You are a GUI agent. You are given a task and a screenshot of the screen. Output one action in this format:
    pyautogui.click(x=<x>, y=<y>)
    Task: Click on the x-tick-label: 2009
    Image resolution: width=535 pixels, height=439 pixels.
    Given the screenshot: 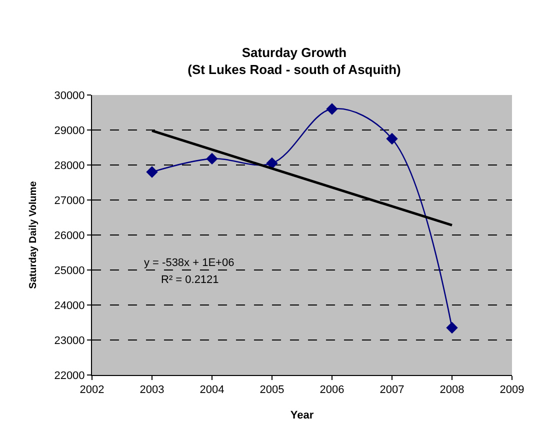 What is the action you would take?
    pyautogui.click(x=512, y=390)
    